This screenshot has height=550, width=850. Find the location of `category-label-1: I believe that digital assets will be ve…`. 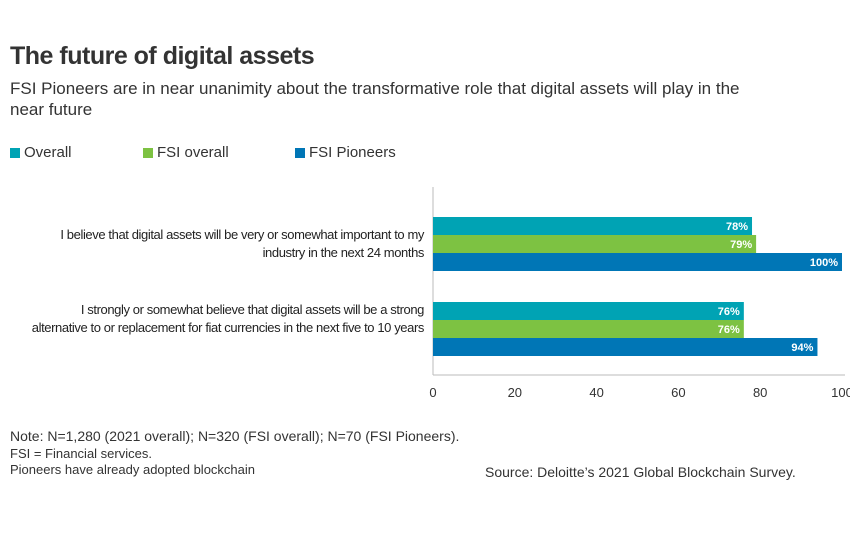

category-label-1: I believe that digital assets will be ve… is located at coordinates (242, 243).